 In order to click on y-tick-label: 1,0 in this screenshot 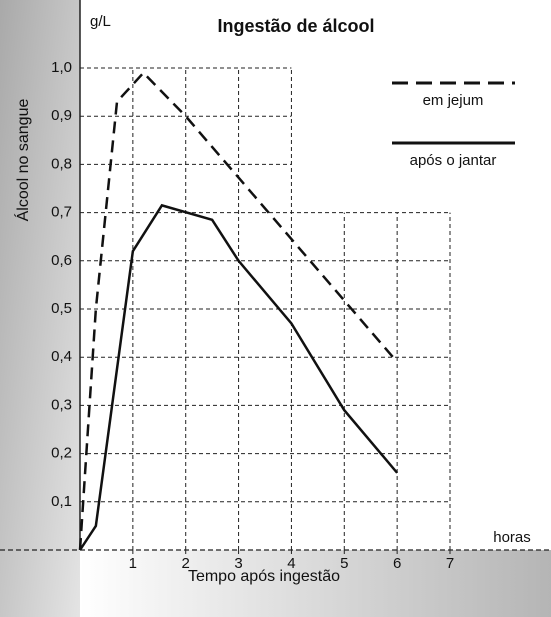, I will do `click(61, 67)`.